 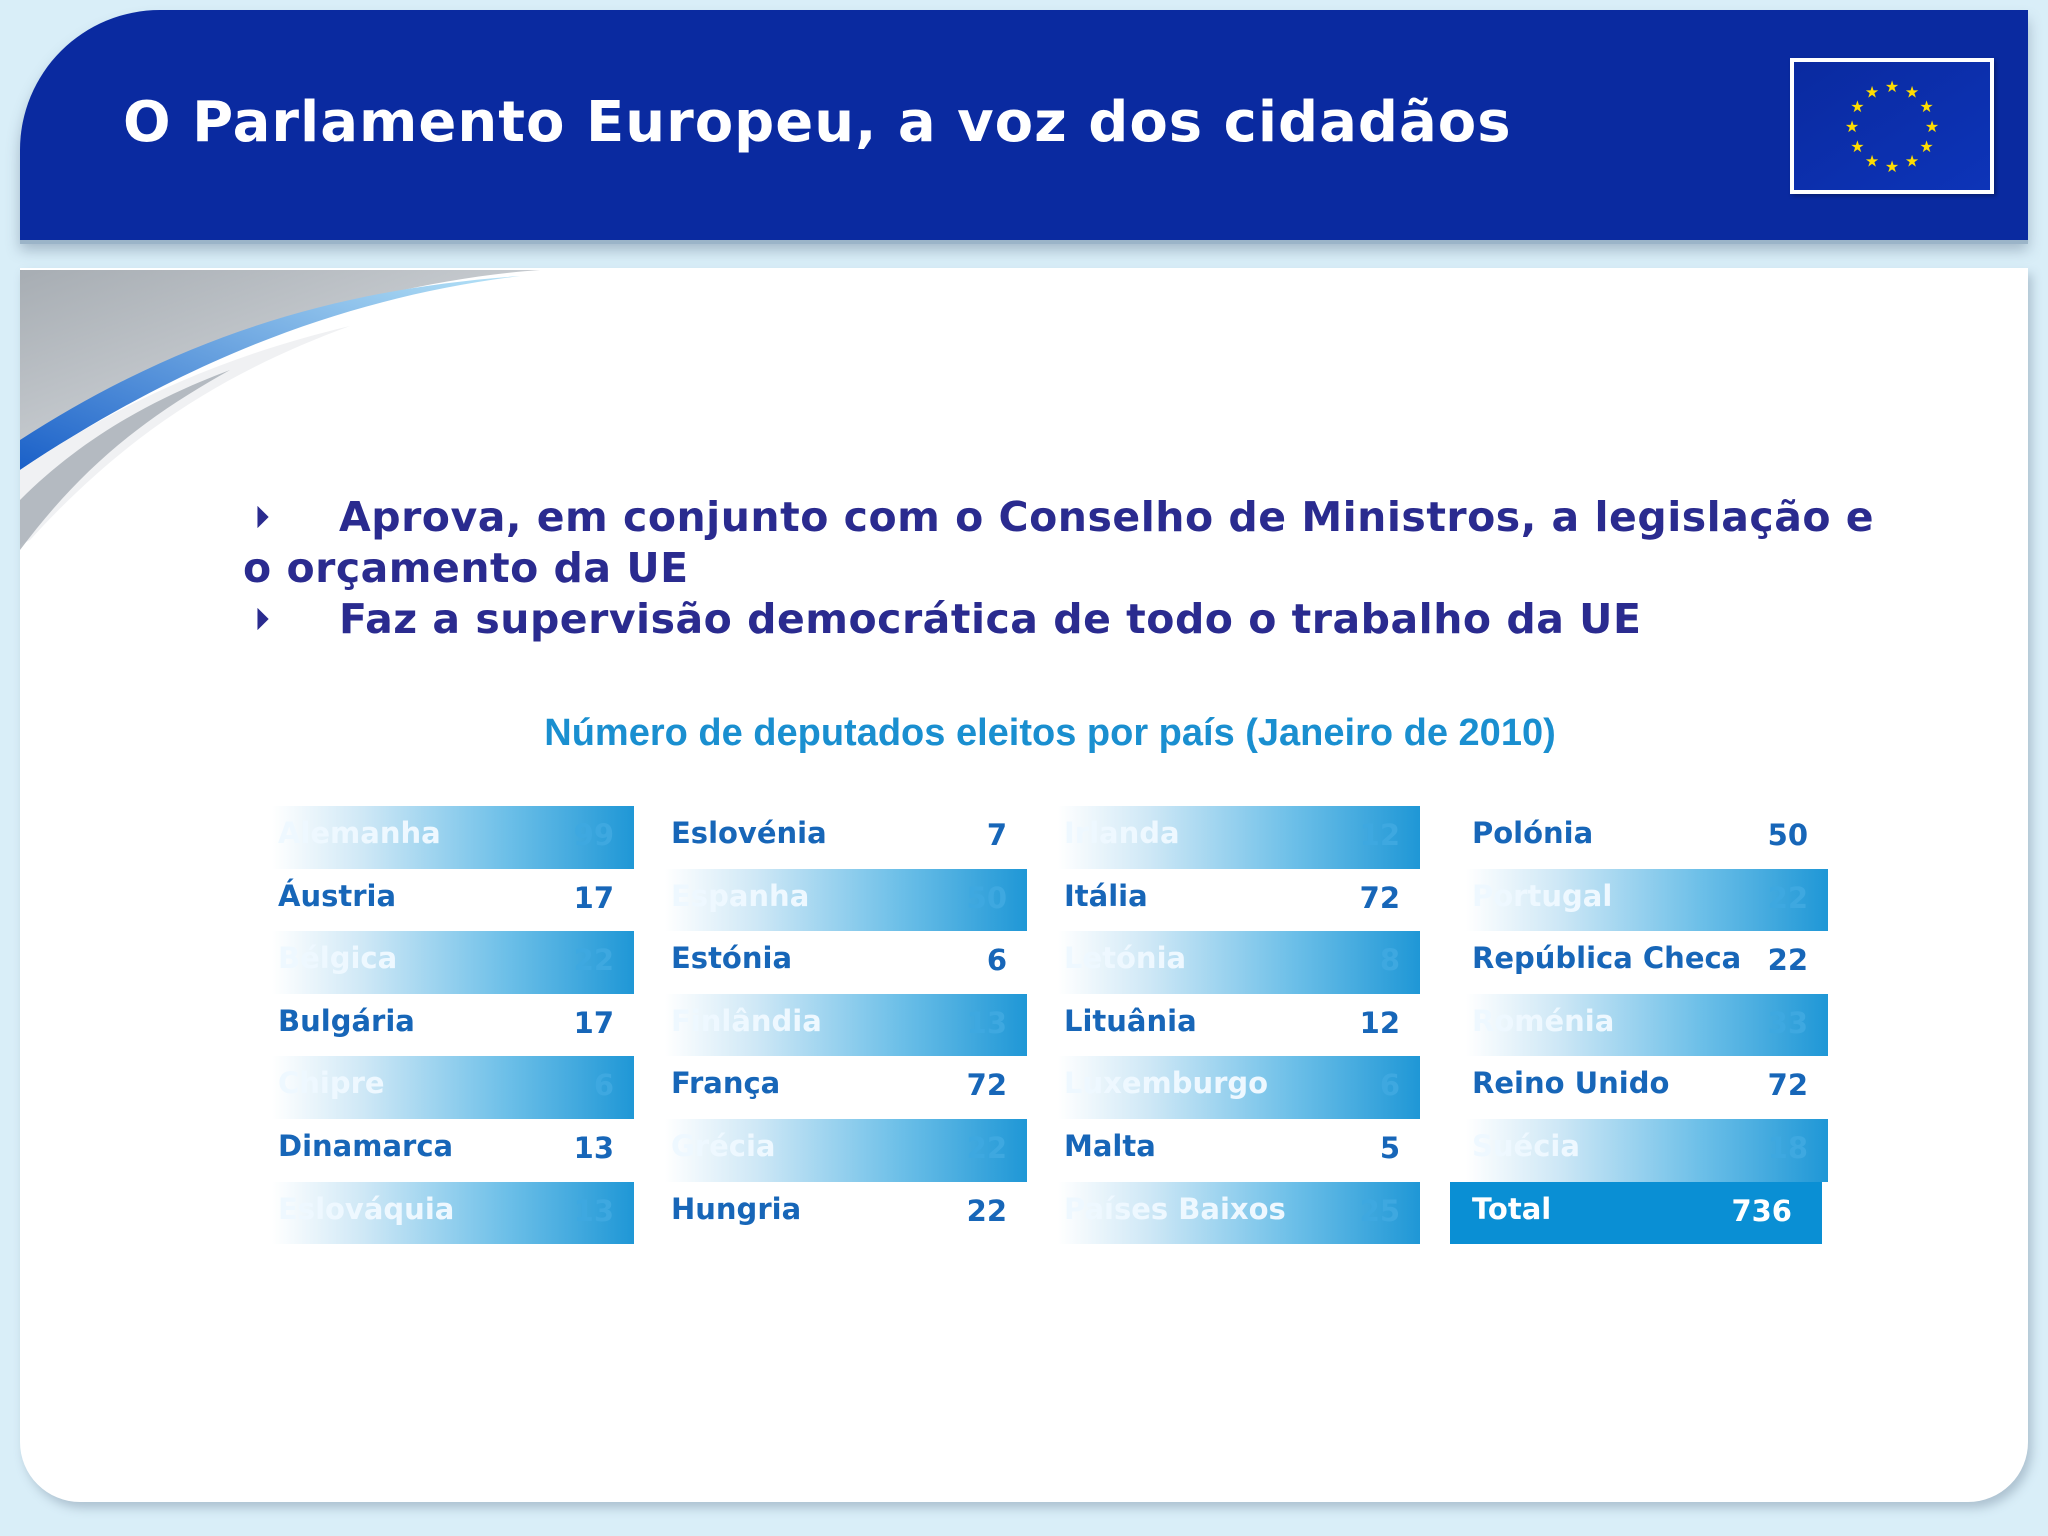 I want to click on country-name: Malta, so click(x=1110, y=1145).